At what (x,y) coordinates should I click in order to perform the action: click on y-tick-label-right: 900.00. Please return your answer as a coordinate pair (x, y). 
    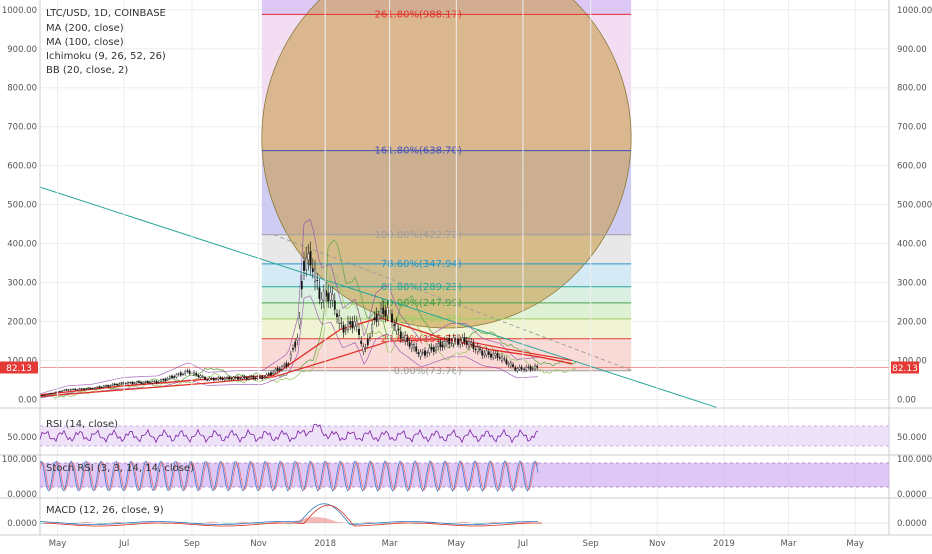
    Looking at the image, I should click on (912, 50).